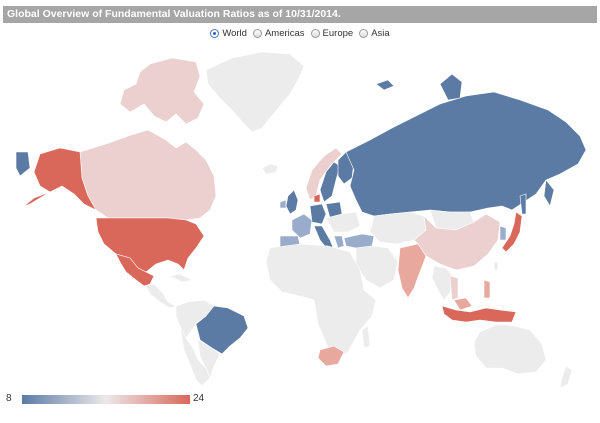 This screenshot has height=423, width=600. What do you see at coordinates (315, 33) in the screenshot?
I see `radio-europe-icon` at bounding box center [315, 33].